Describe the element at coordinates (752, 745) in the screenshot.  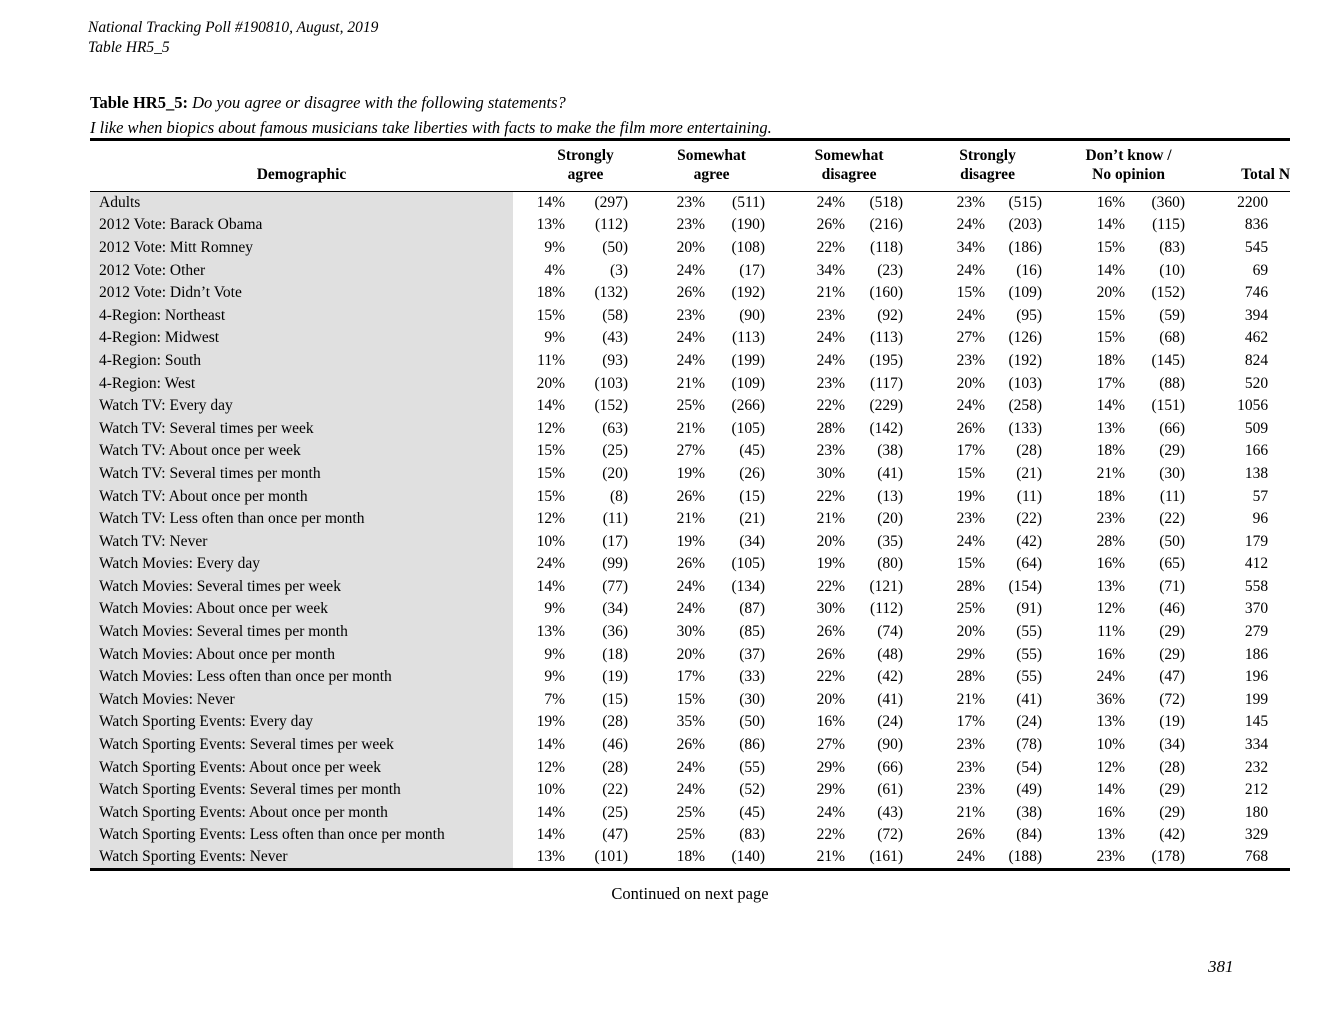
I see `count-cell: (86)` at that location.